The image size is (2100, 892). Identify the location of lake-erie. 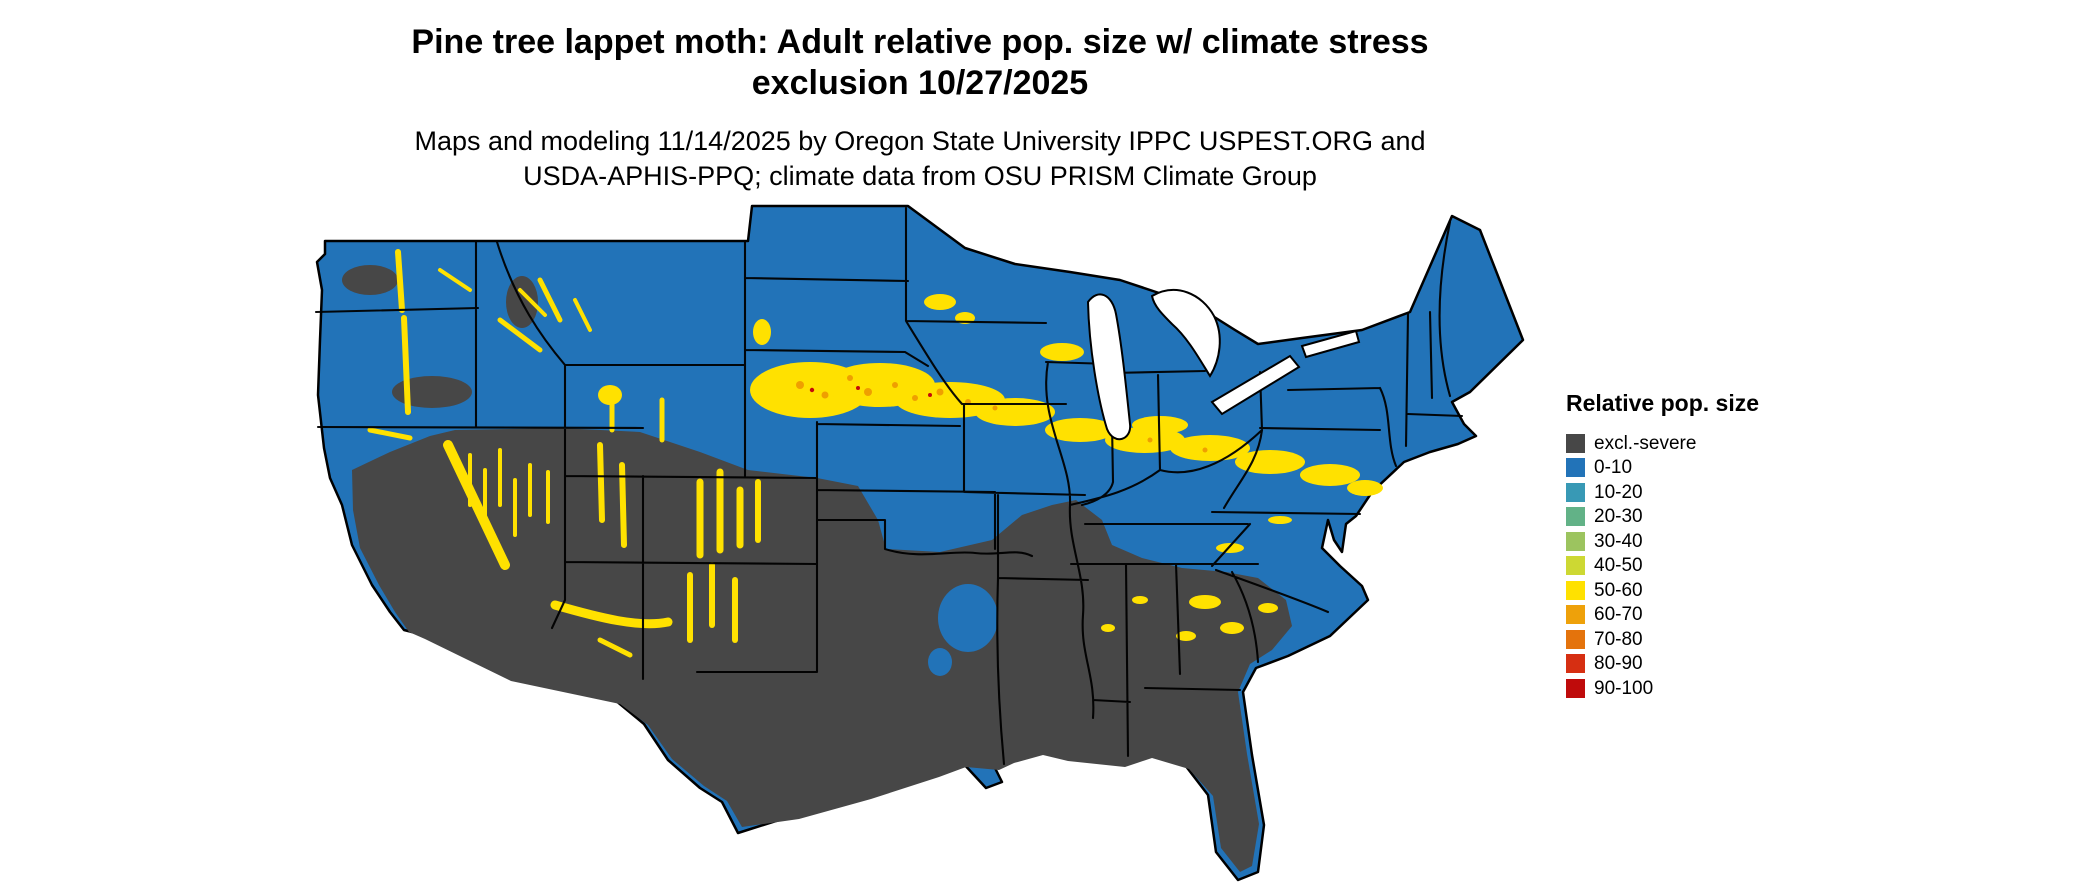
(1255, 385).